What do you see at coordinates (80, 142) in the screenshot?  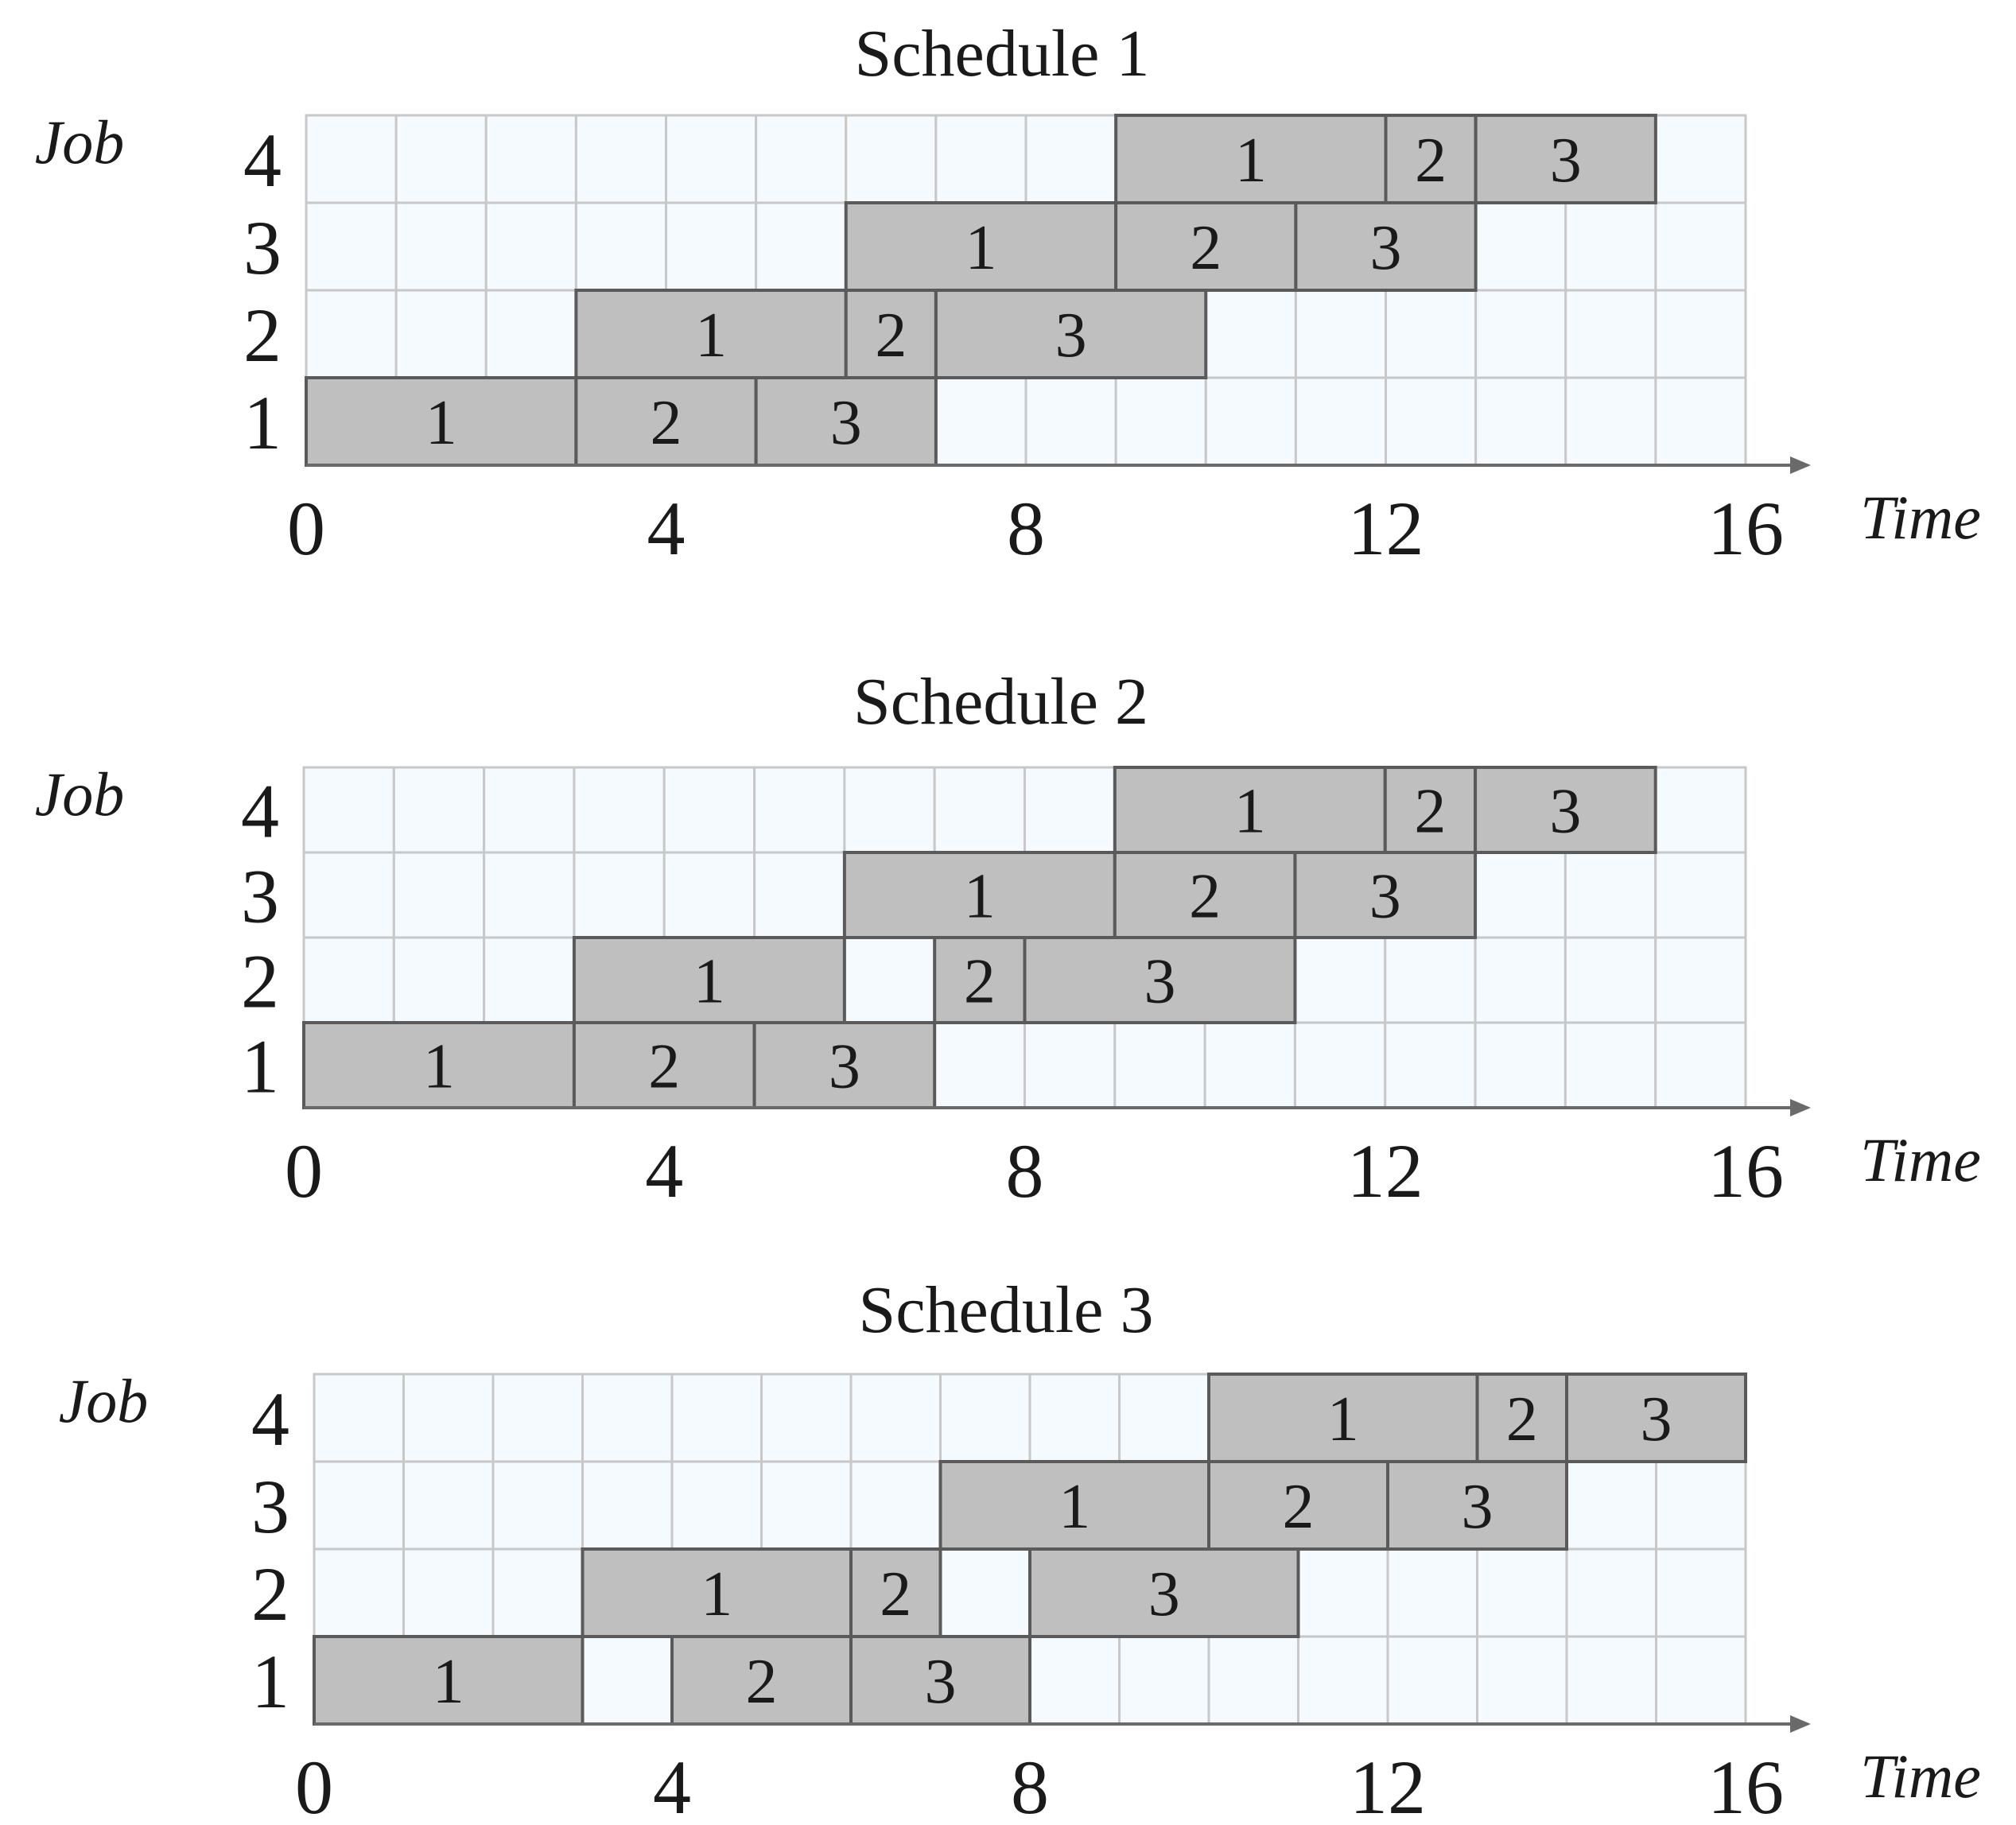 I see `y-axis-label: Job` at bounding box center [80, 142].